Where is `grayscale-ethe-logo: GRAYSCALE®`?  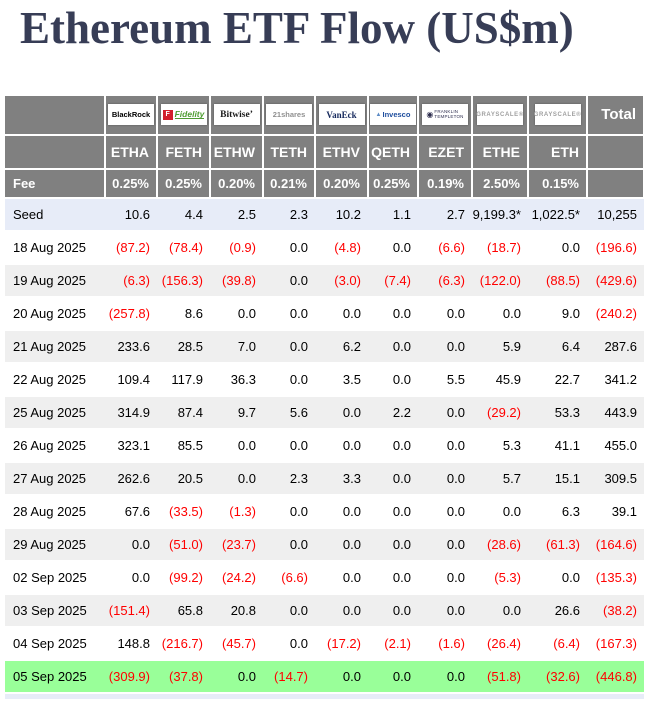
grayscale-ethe-logo: GRAYSCALE® is located at coordinates (500, 114).